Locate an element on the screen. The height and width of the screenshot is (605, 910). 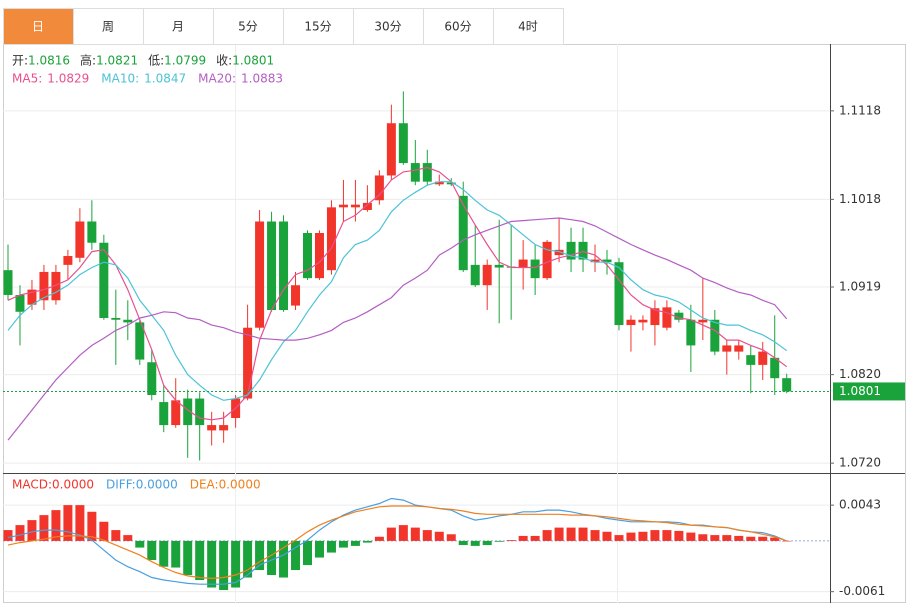
tab-label: 60分 is located at coordinates (457, 27).